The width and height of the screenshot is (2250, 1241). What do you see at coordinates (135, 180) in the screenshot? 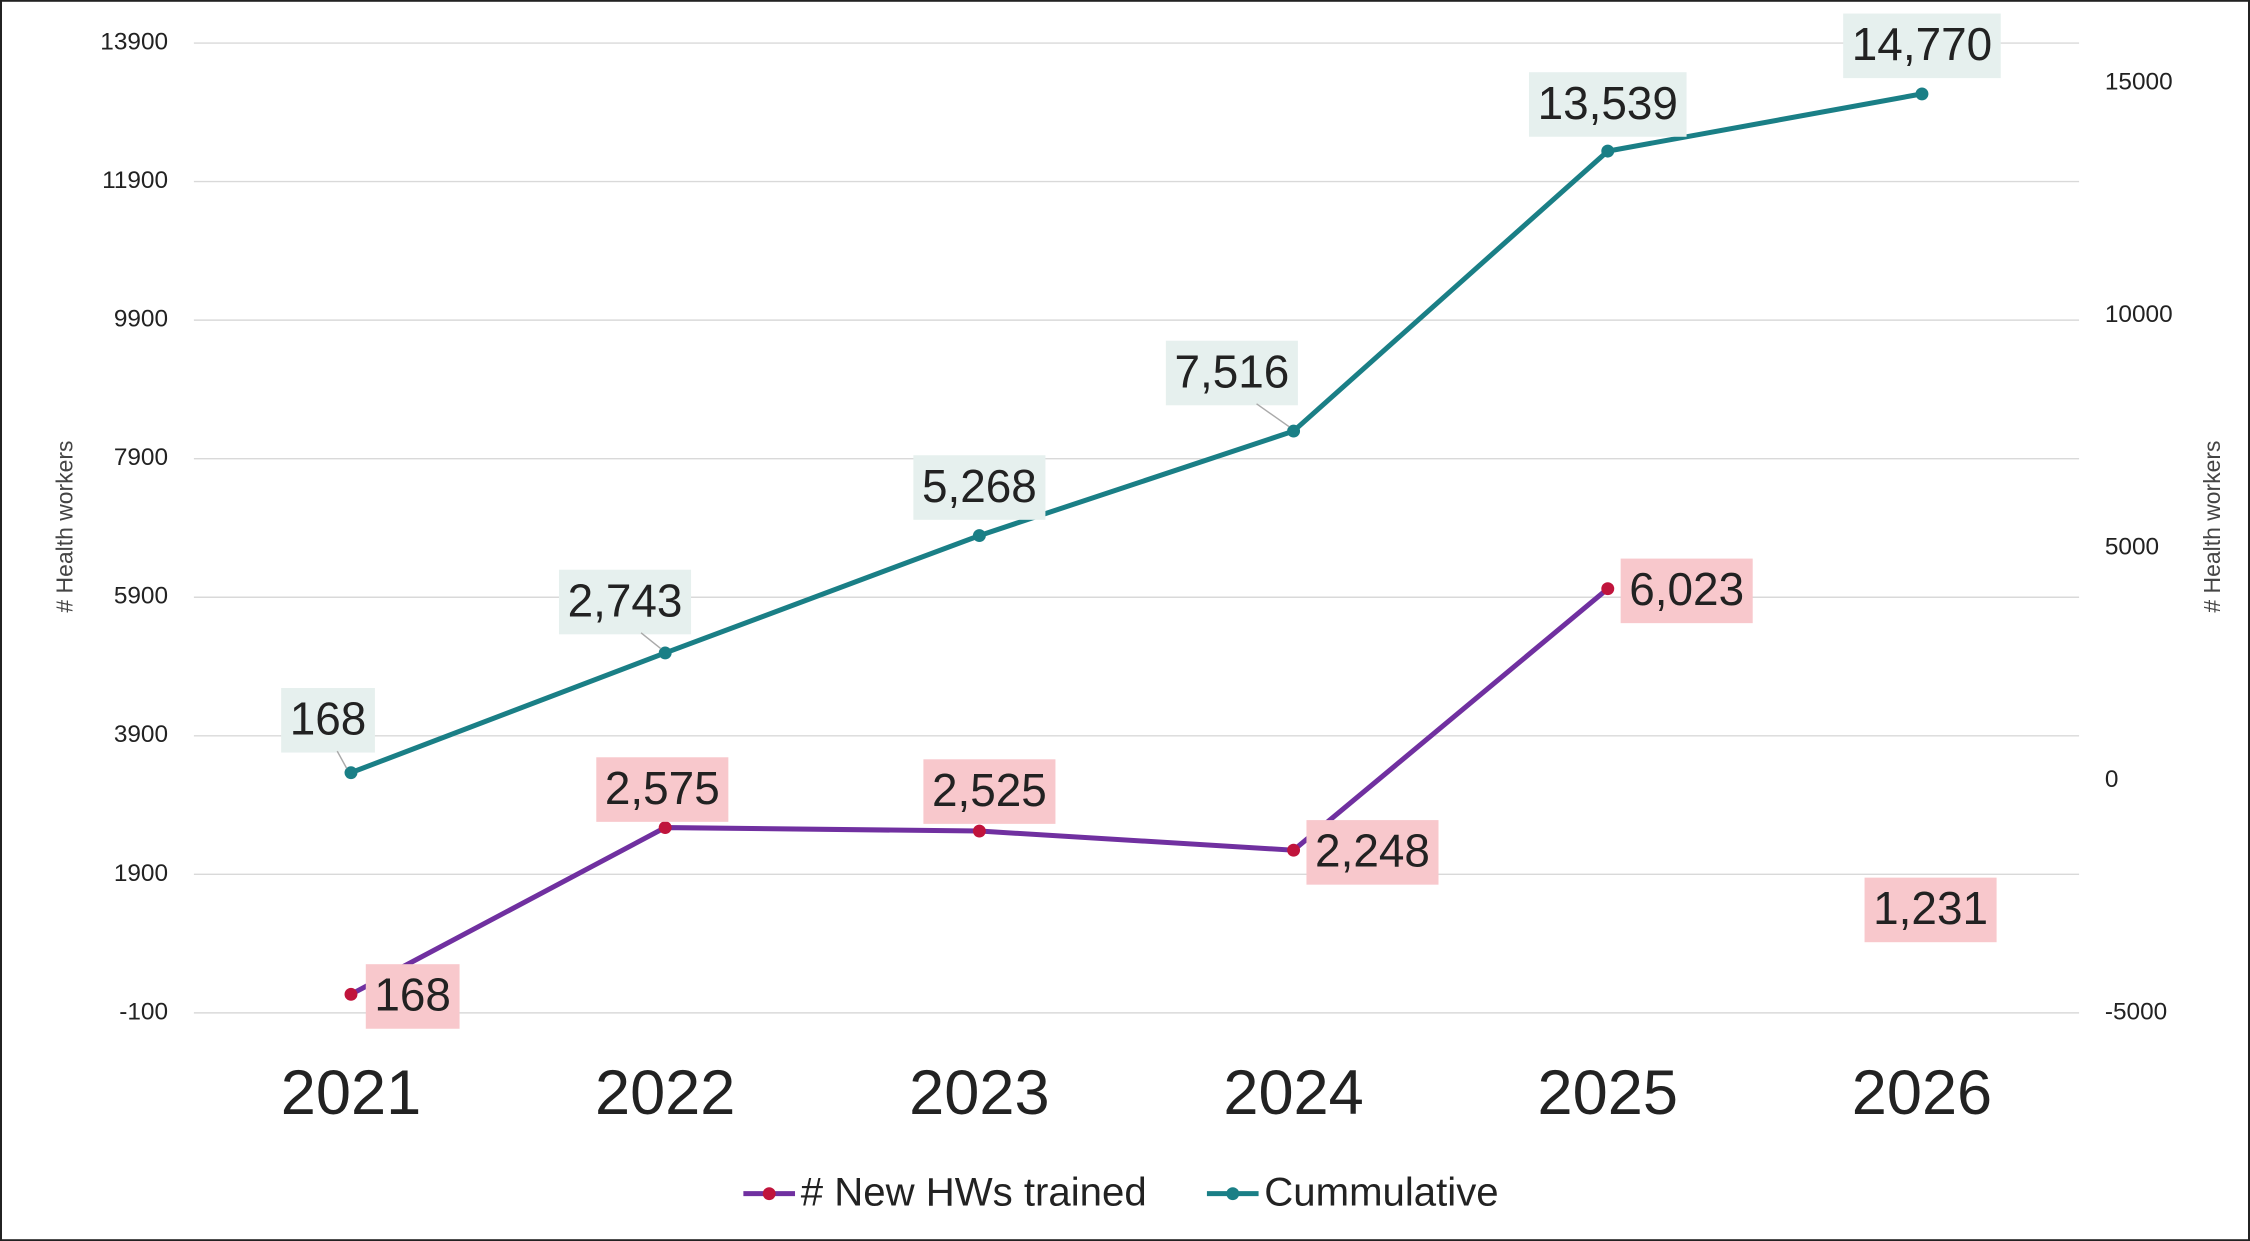
I see `y-tick-label: 11900` at bounding box center [135, 180].